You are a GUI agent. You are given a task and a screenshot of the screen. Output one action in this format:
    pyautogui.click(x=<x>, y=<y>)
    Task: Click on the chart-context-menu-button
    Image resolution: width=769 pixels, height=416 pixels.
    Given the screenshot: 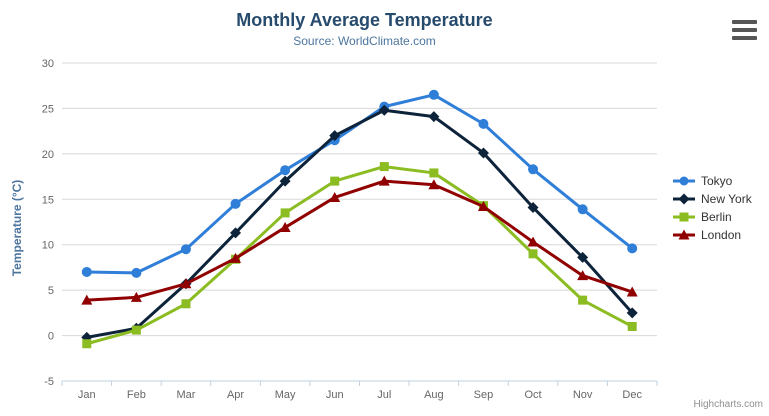 What is the action you would take?
    pyautogui.click(x=745, y=30)
    